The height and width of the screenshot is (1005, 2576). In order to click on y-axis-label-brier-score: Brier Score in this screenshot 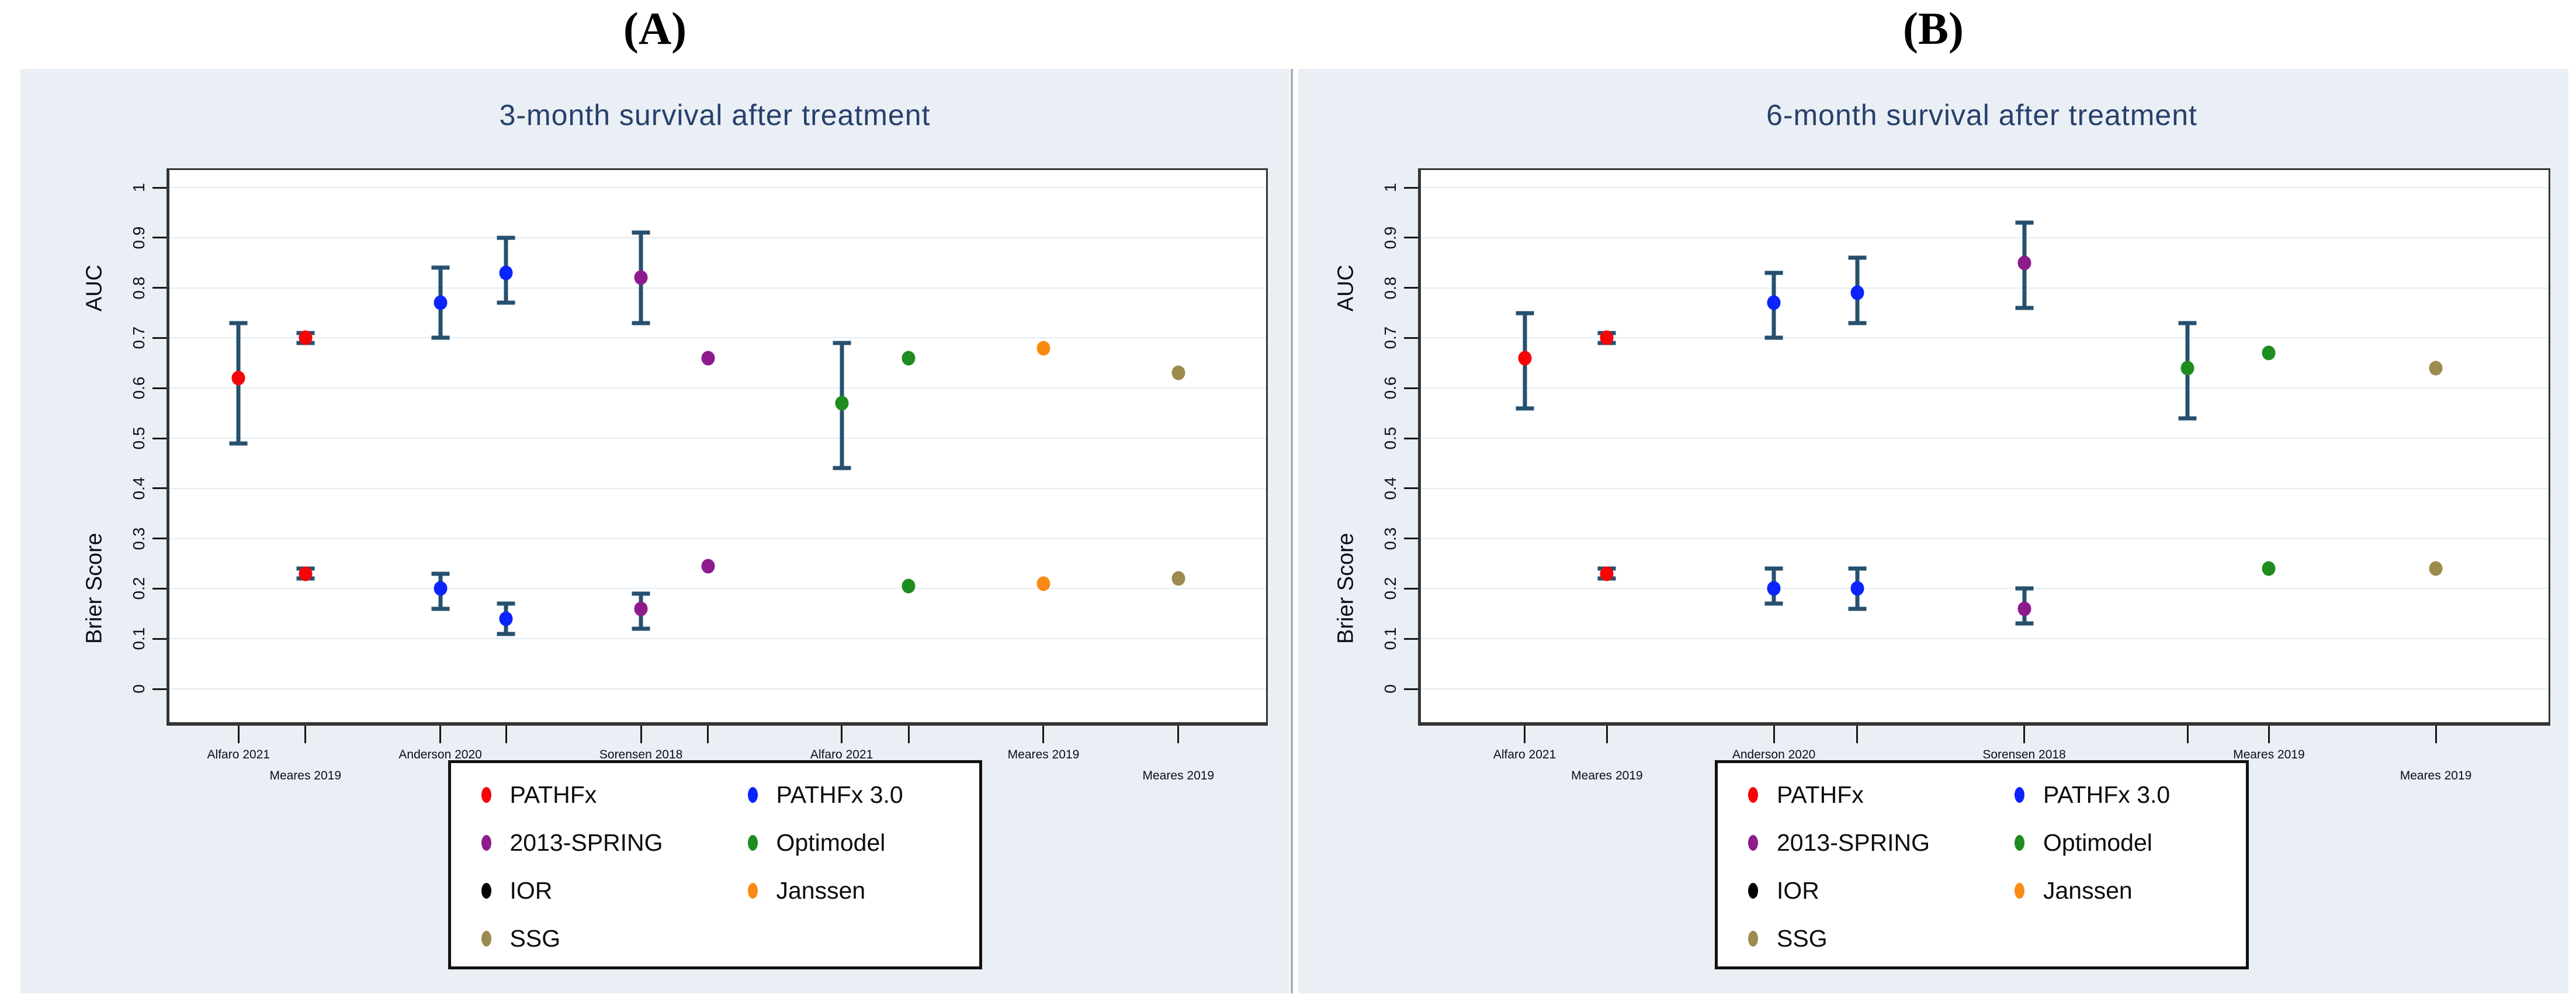, I will do `click(94, 588)`.